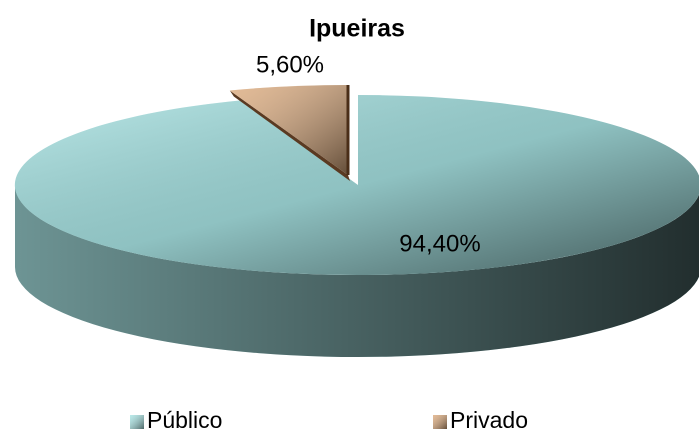  What do you see at coordinates (439, 243) in the screenshot?
I see `data-label: 94,40%` at bounding box center [439, 243].